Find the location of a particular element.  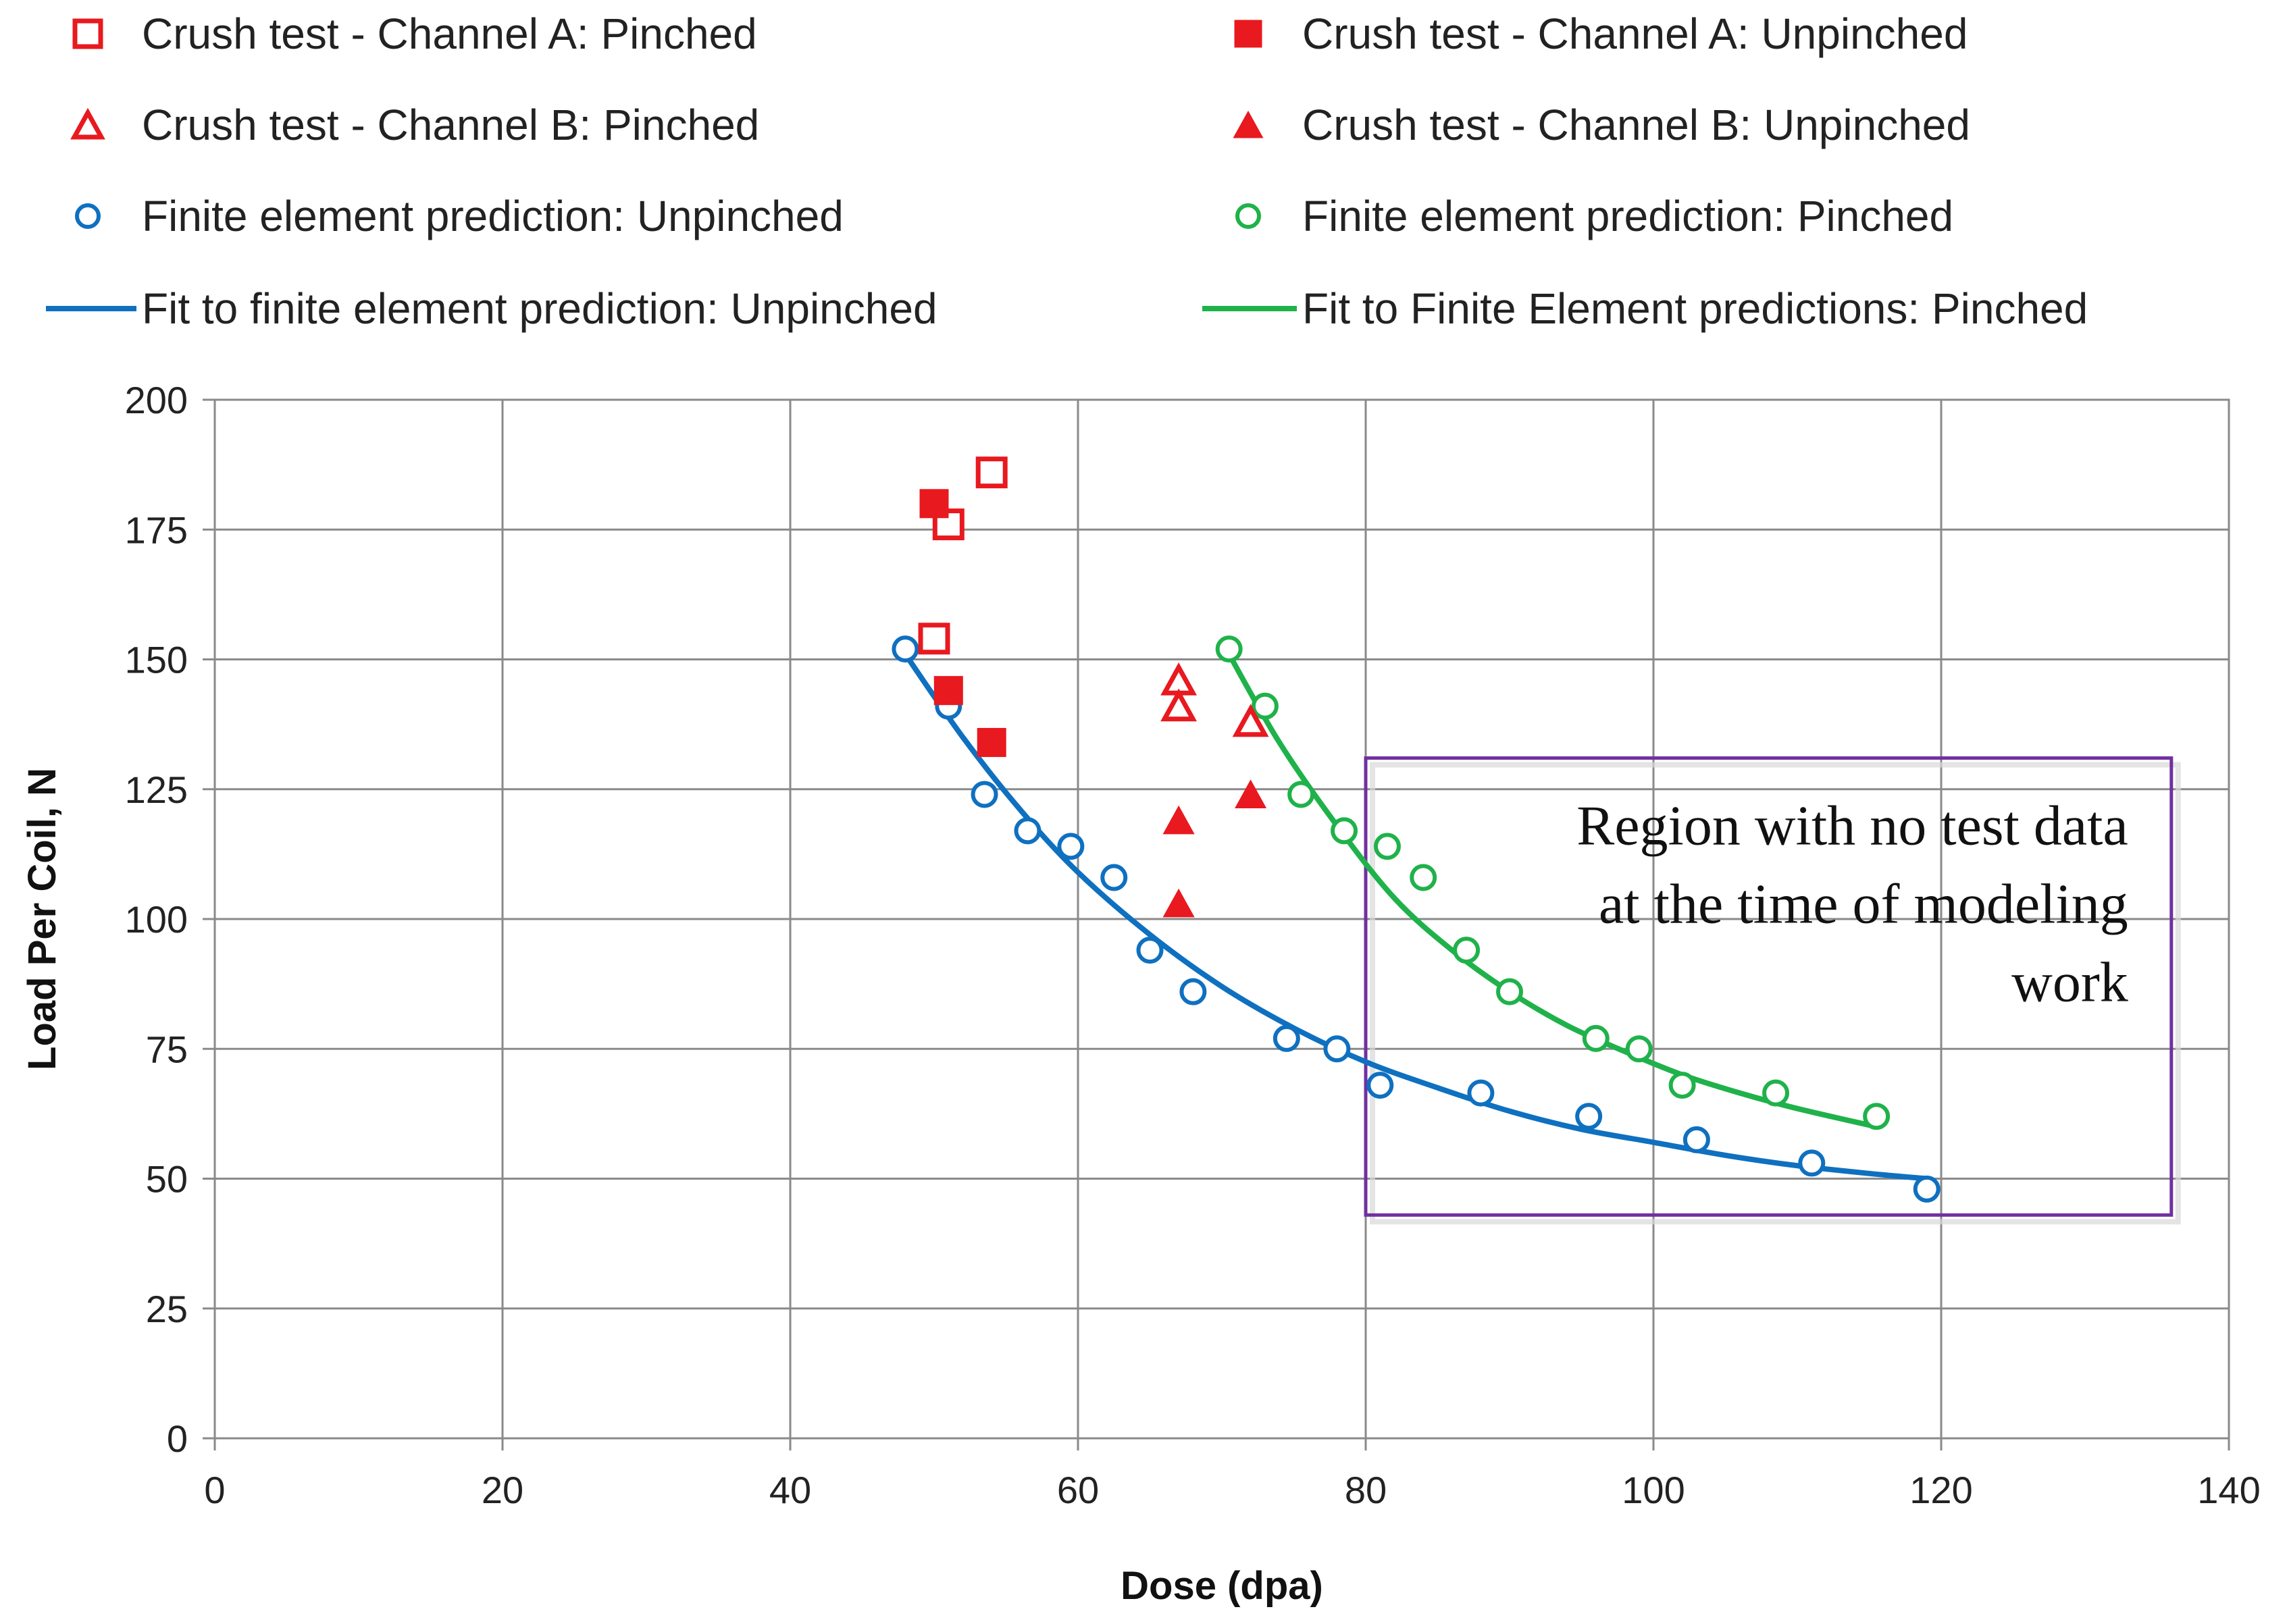

y-axis-ticks: 0 25 50 75 100 125 150 175 200 is located at coordinates (170, 919).